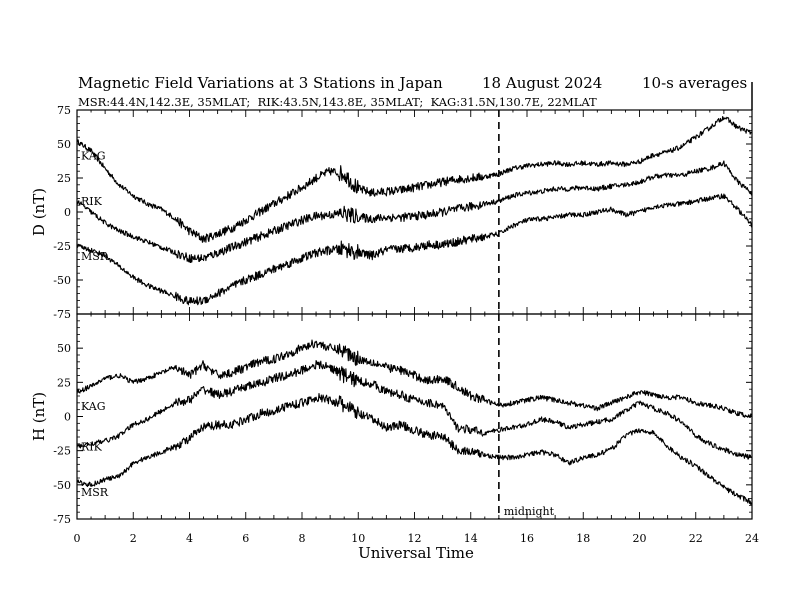 The image size is (792, 612). Describe the element at coordinates (245, 538) in the screenshot. I see `x-tick-label: 6` at that location.